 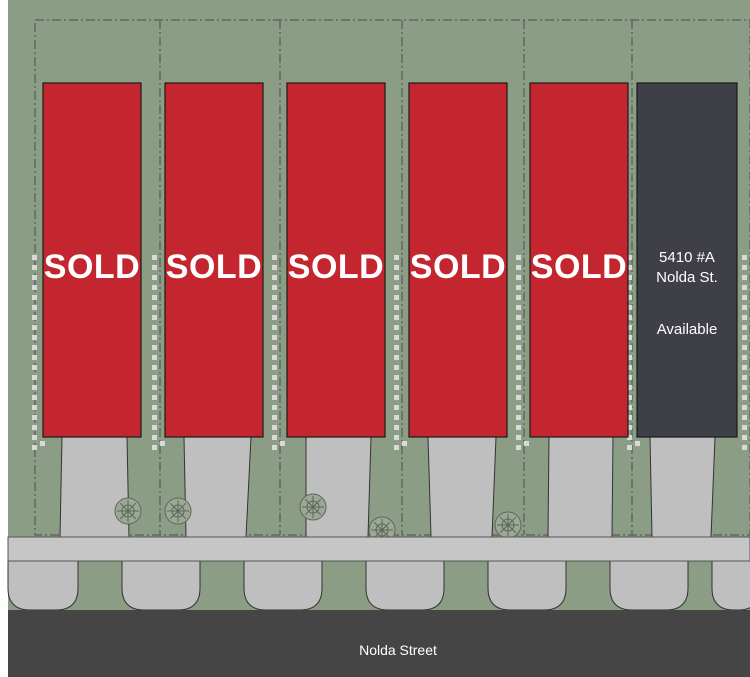 I want to click on lot-available: 5410 #A Nolda St. Available, so click(x=687, y=260).